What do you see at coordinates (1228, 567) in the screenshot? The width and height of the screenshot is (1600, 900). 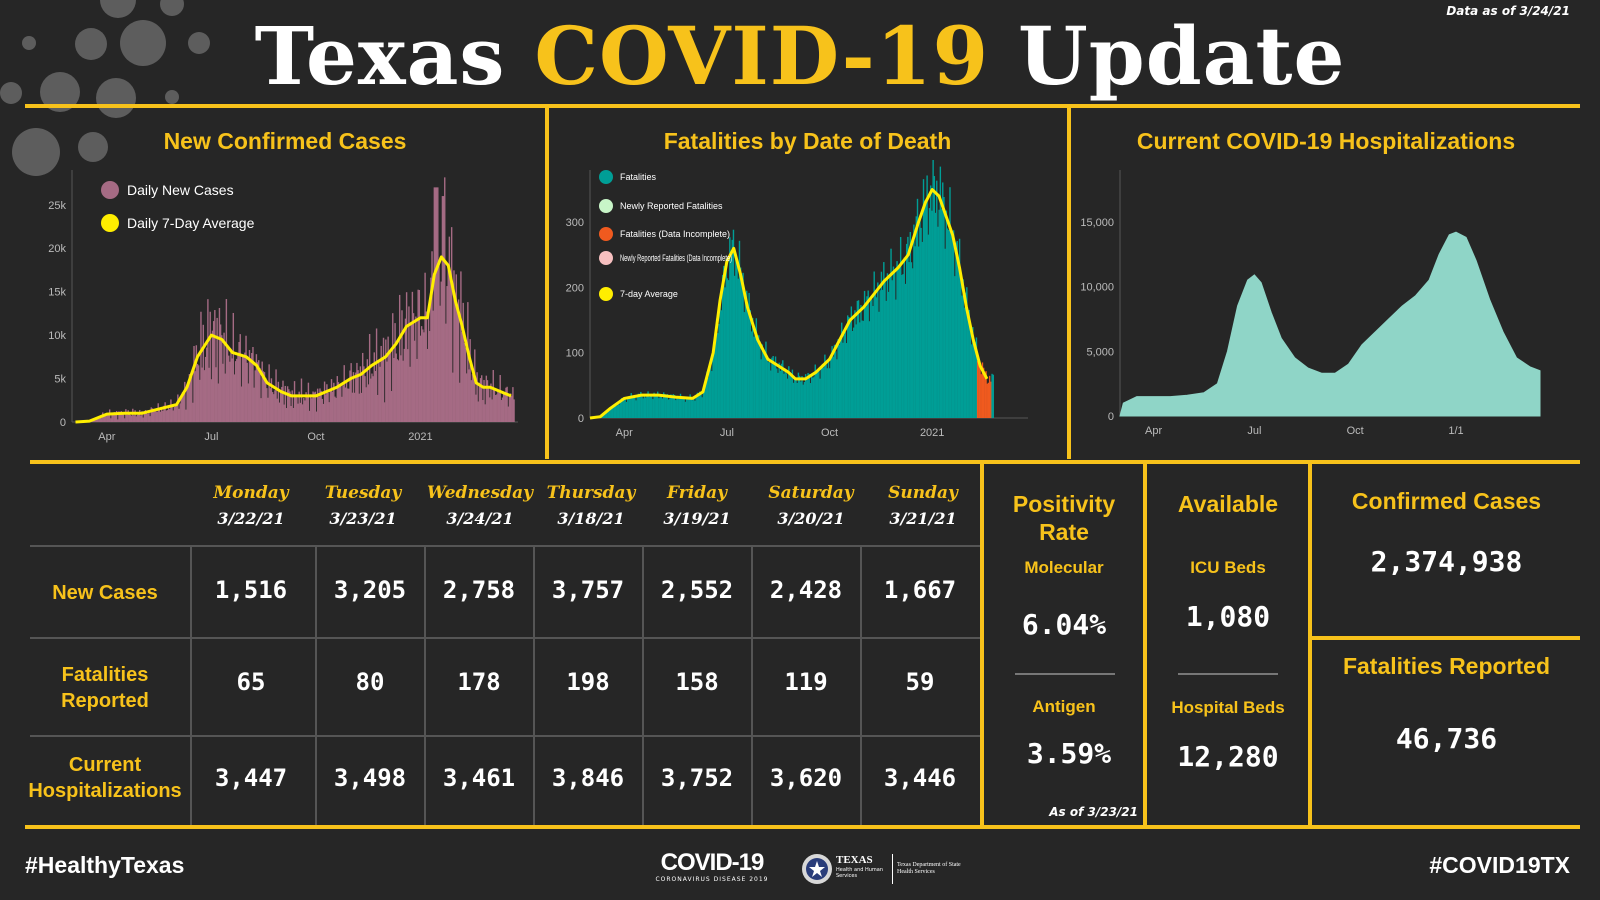 I see `icu-beds-label: ICU Beds` at bounding box center [1228, 567].